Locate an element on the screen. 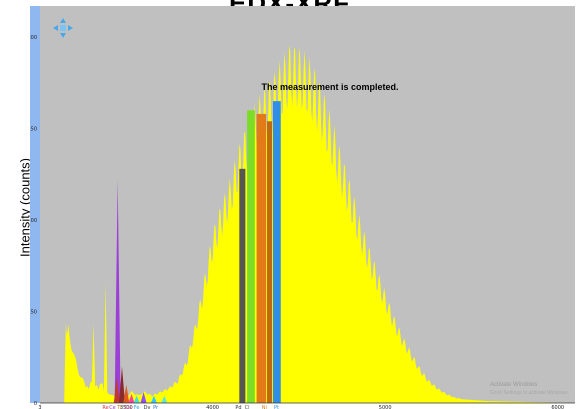 This screenshot has width=579, height=409. element-label: Pr is located at coordinates (156, 407).